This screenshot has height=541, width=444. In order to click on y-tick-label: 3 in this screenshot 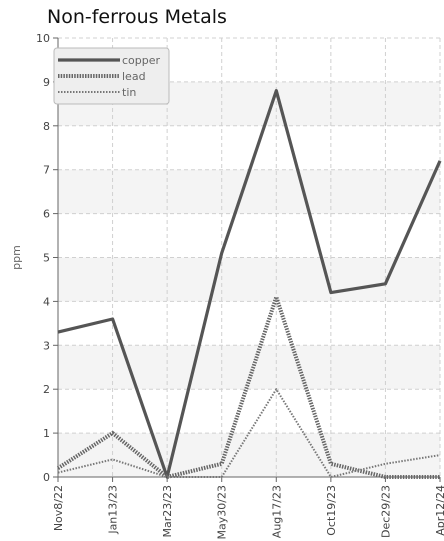, I will do `click(46, 345)`.